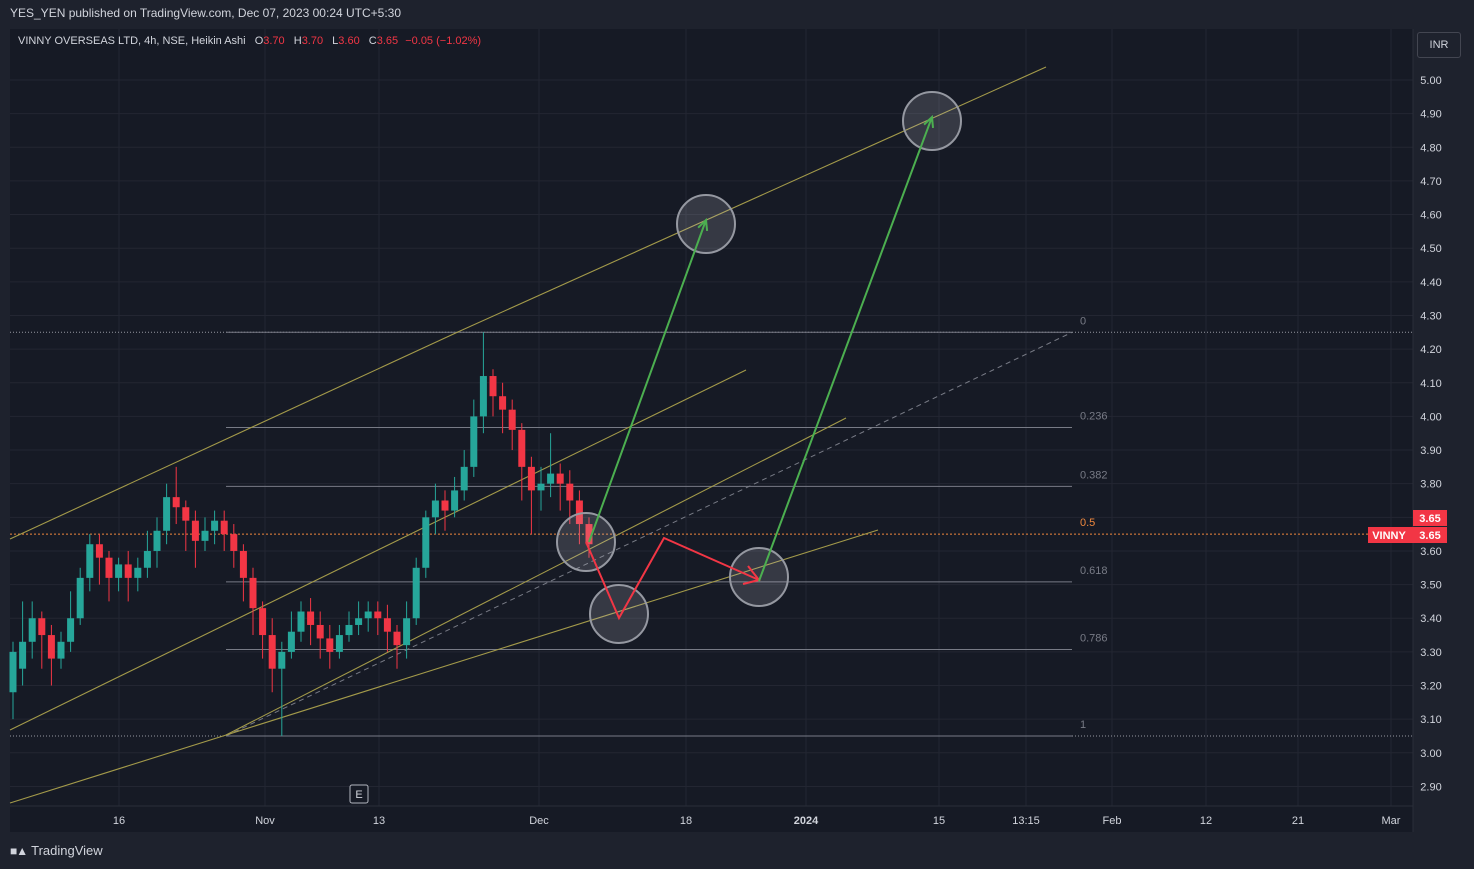  What do you see at coordinates (1430, 552) in the screenshot?
I see `price-tick: 3.60` at bounding box center [1430, 552].